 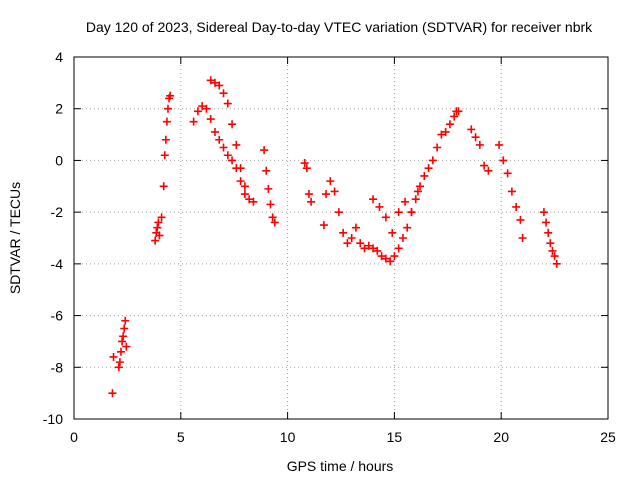 What do you see at coordinates (59, 57) in the screenshot?
I see `y-tick-label: 4` at bounding box center [59, 57].